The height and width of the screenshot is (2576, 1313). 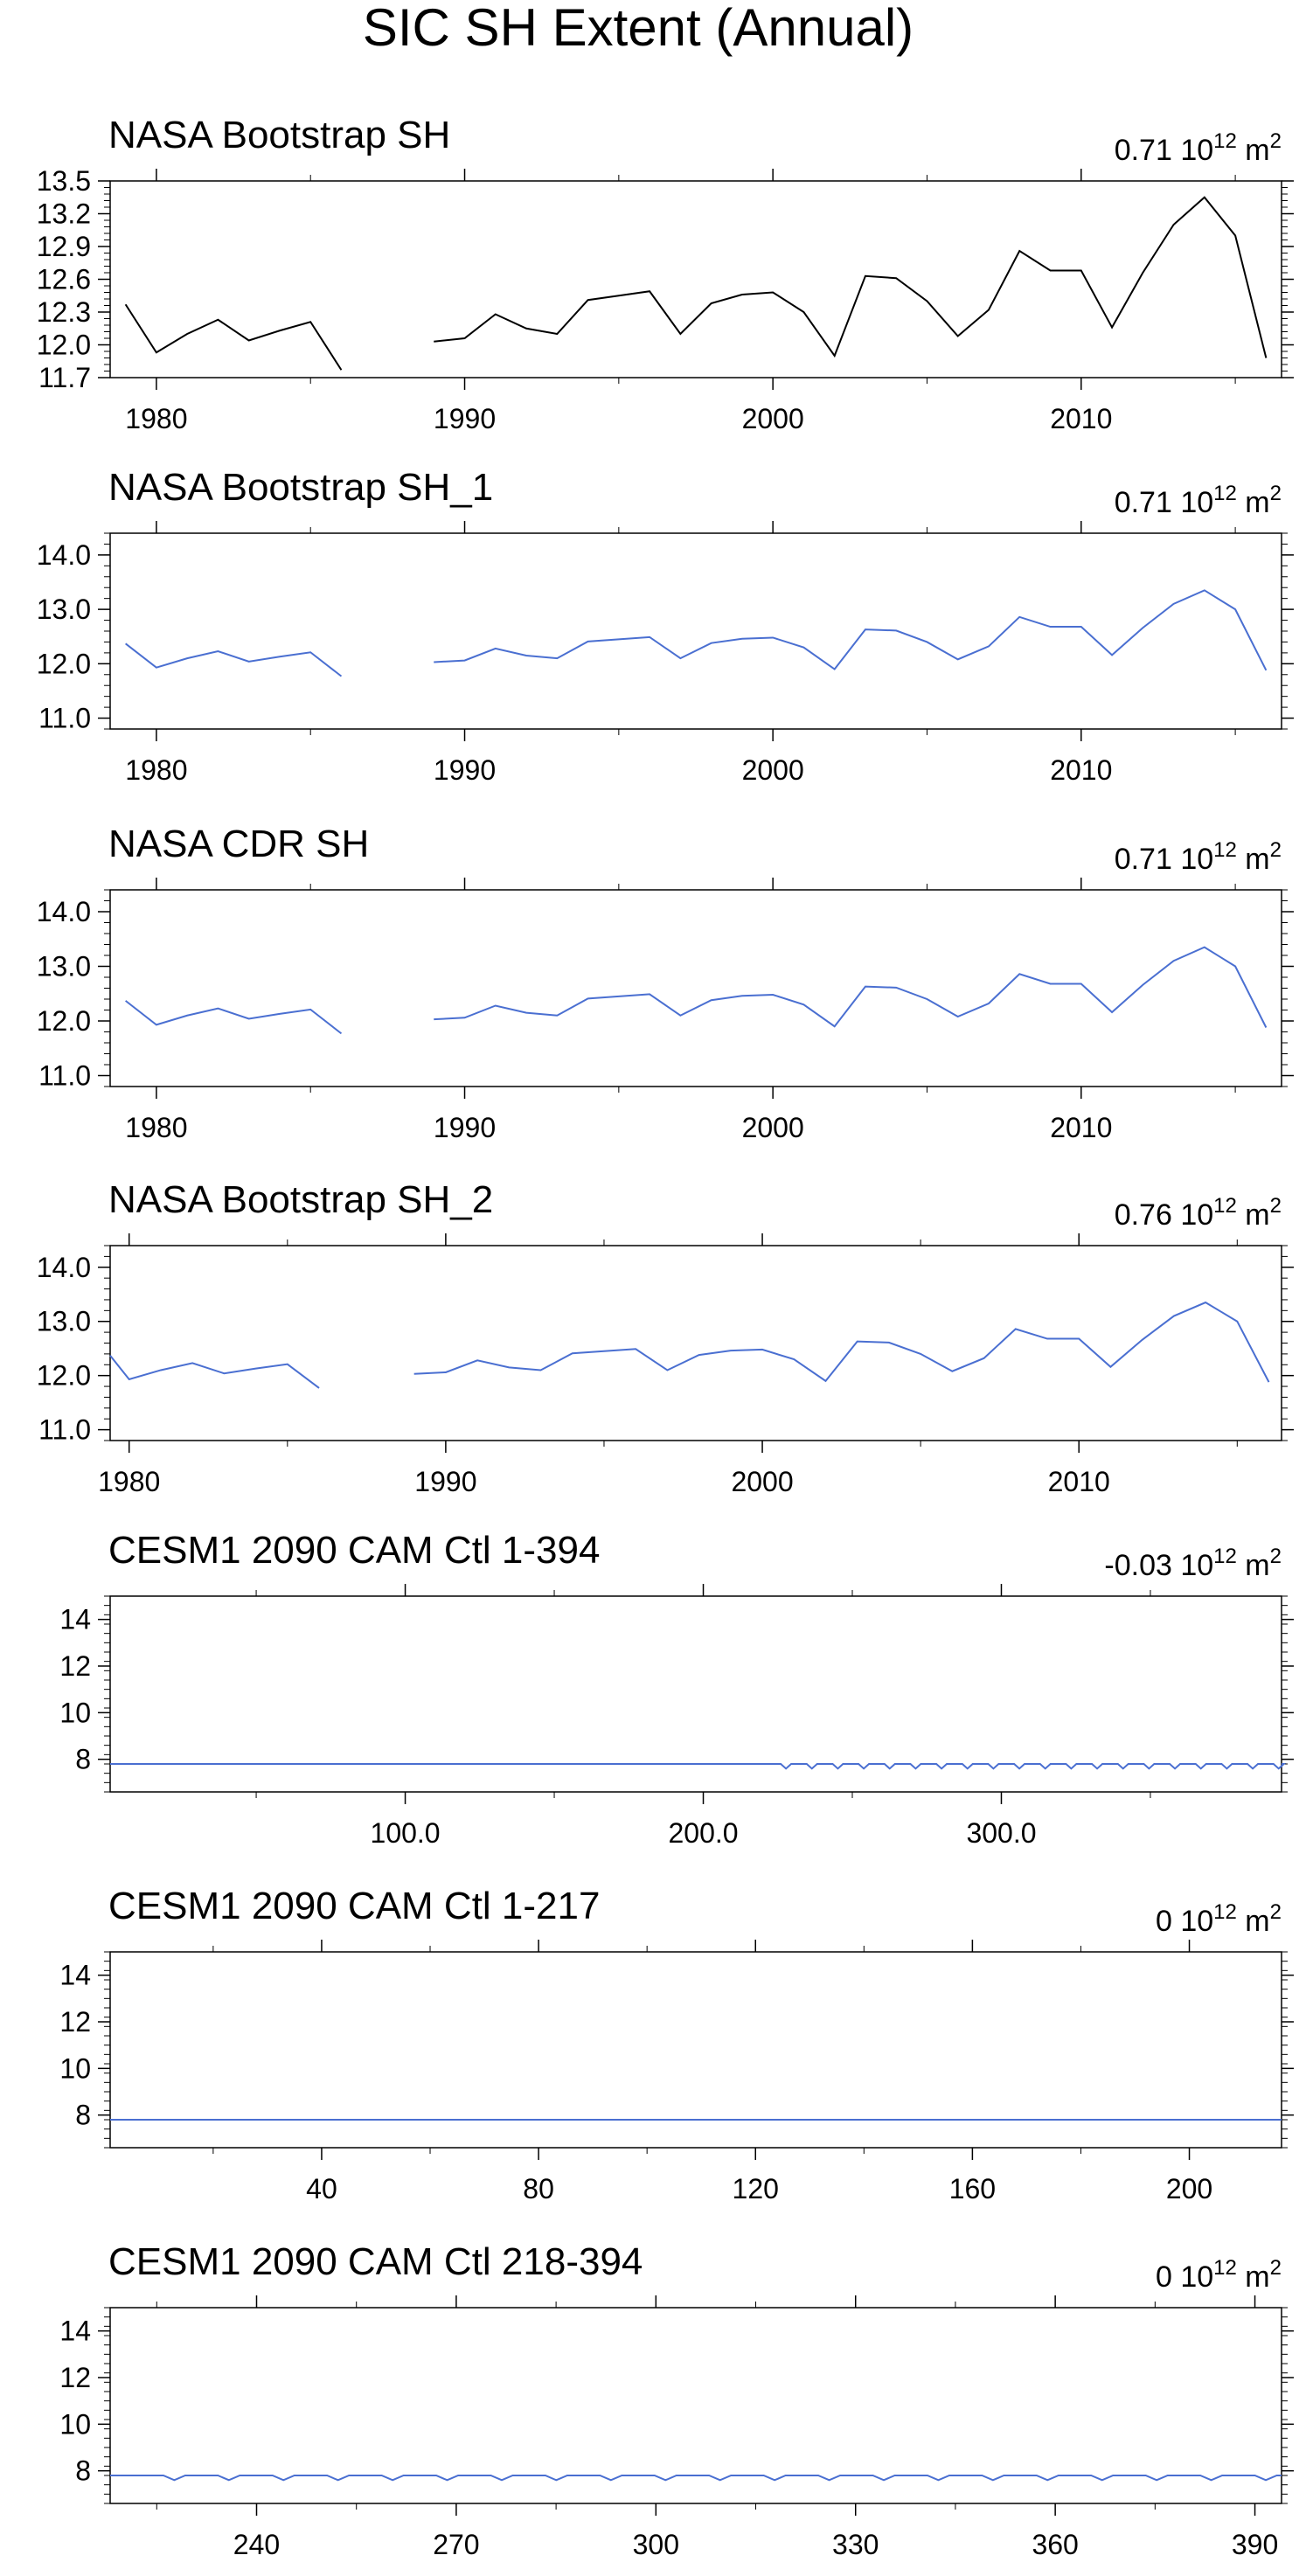 What do you see at coordinates (354, 1906) in the screenshot?
I see `panel-title: CESM1 2090 CAM Ctl 1-217` at bounding box center [354, 1906].